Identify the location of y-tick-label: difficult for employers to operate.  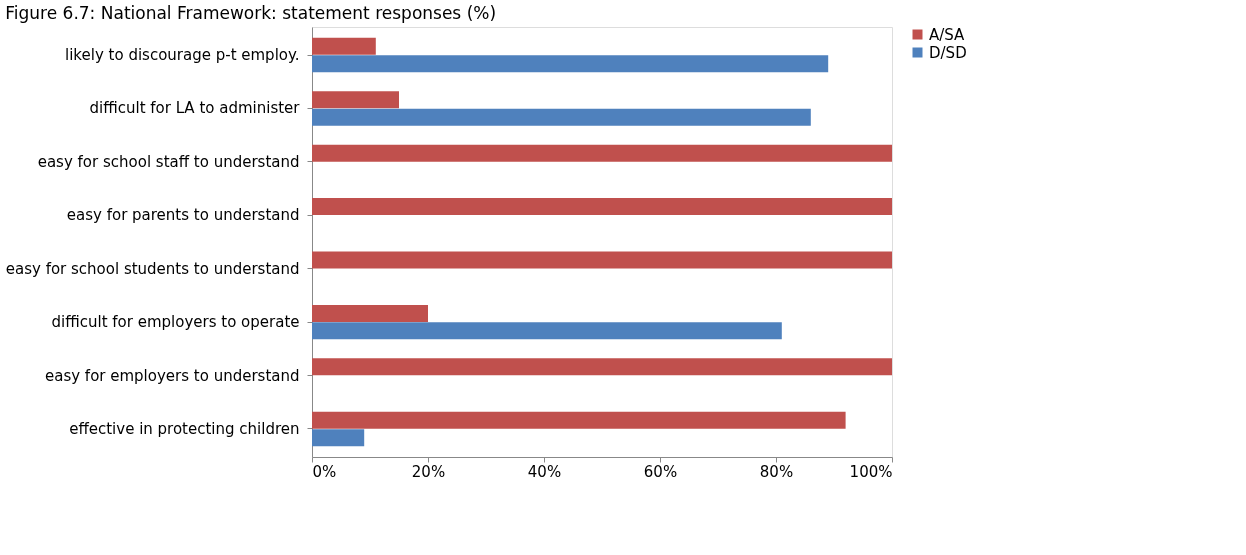
(175, 322).